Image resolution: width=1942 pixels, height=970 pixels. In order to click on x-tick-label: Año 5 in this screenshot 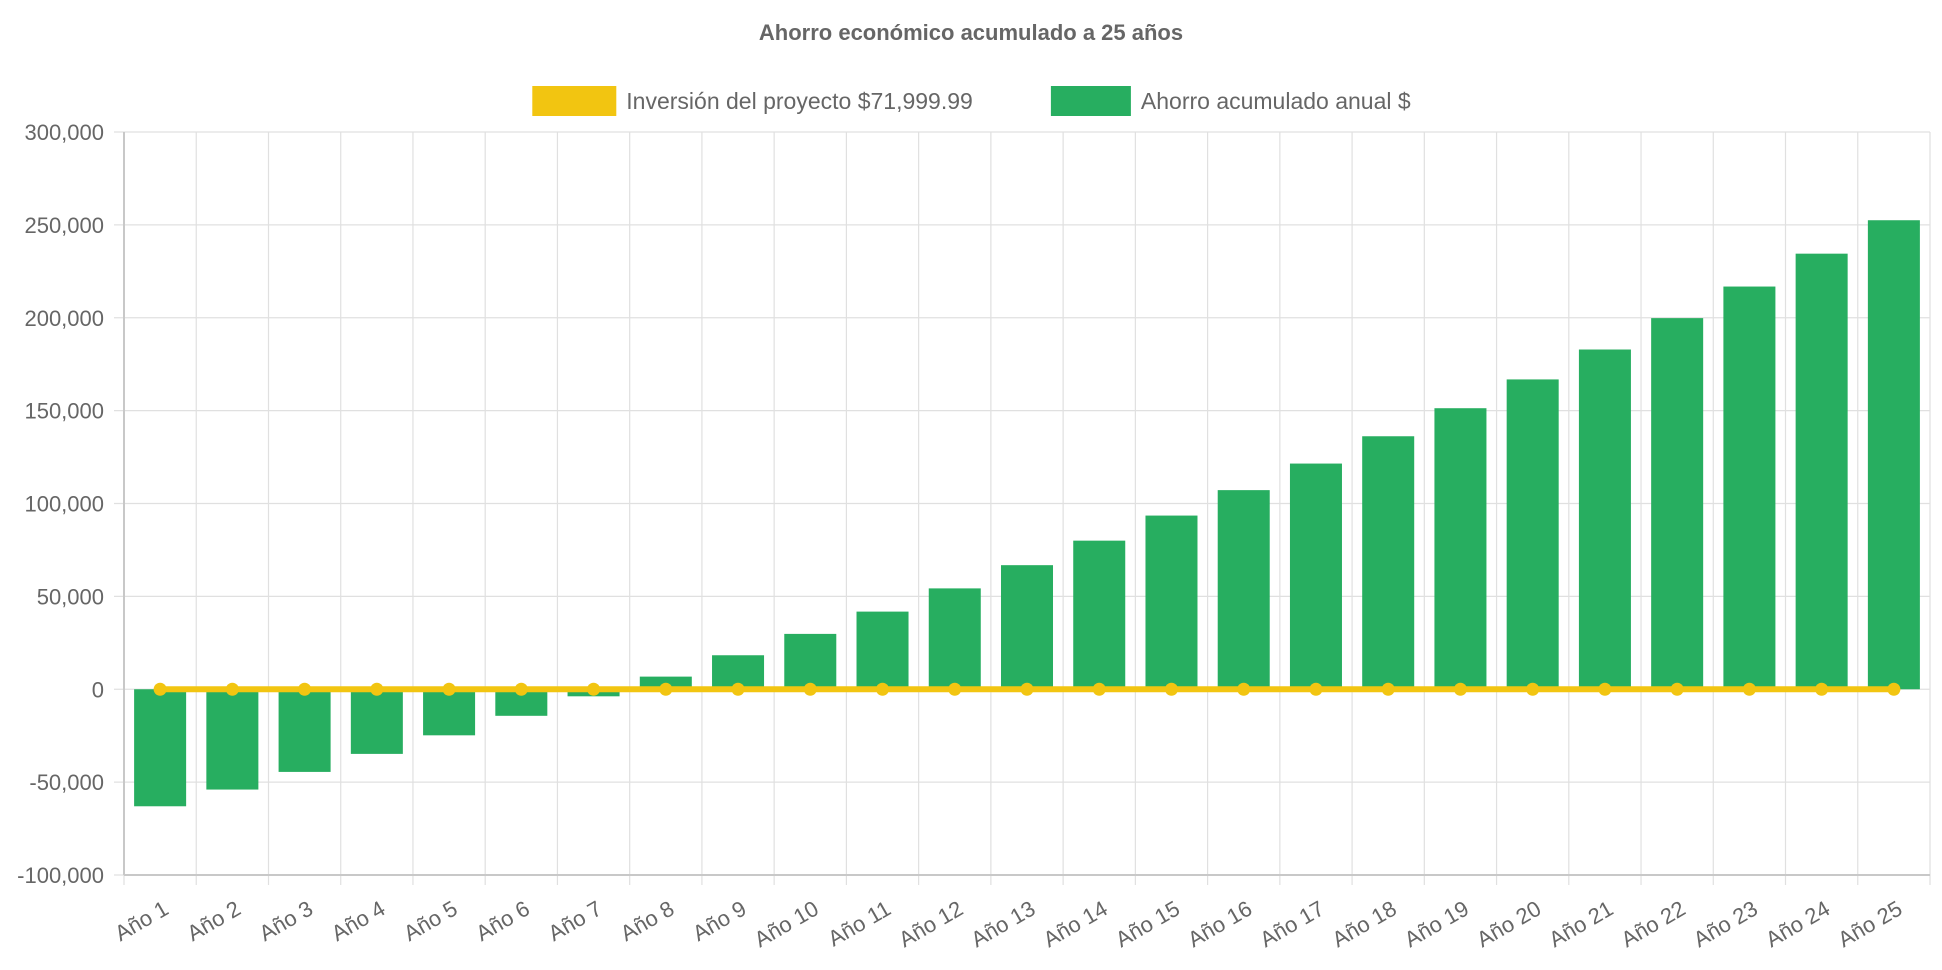, I will do `click(430, 921)`.